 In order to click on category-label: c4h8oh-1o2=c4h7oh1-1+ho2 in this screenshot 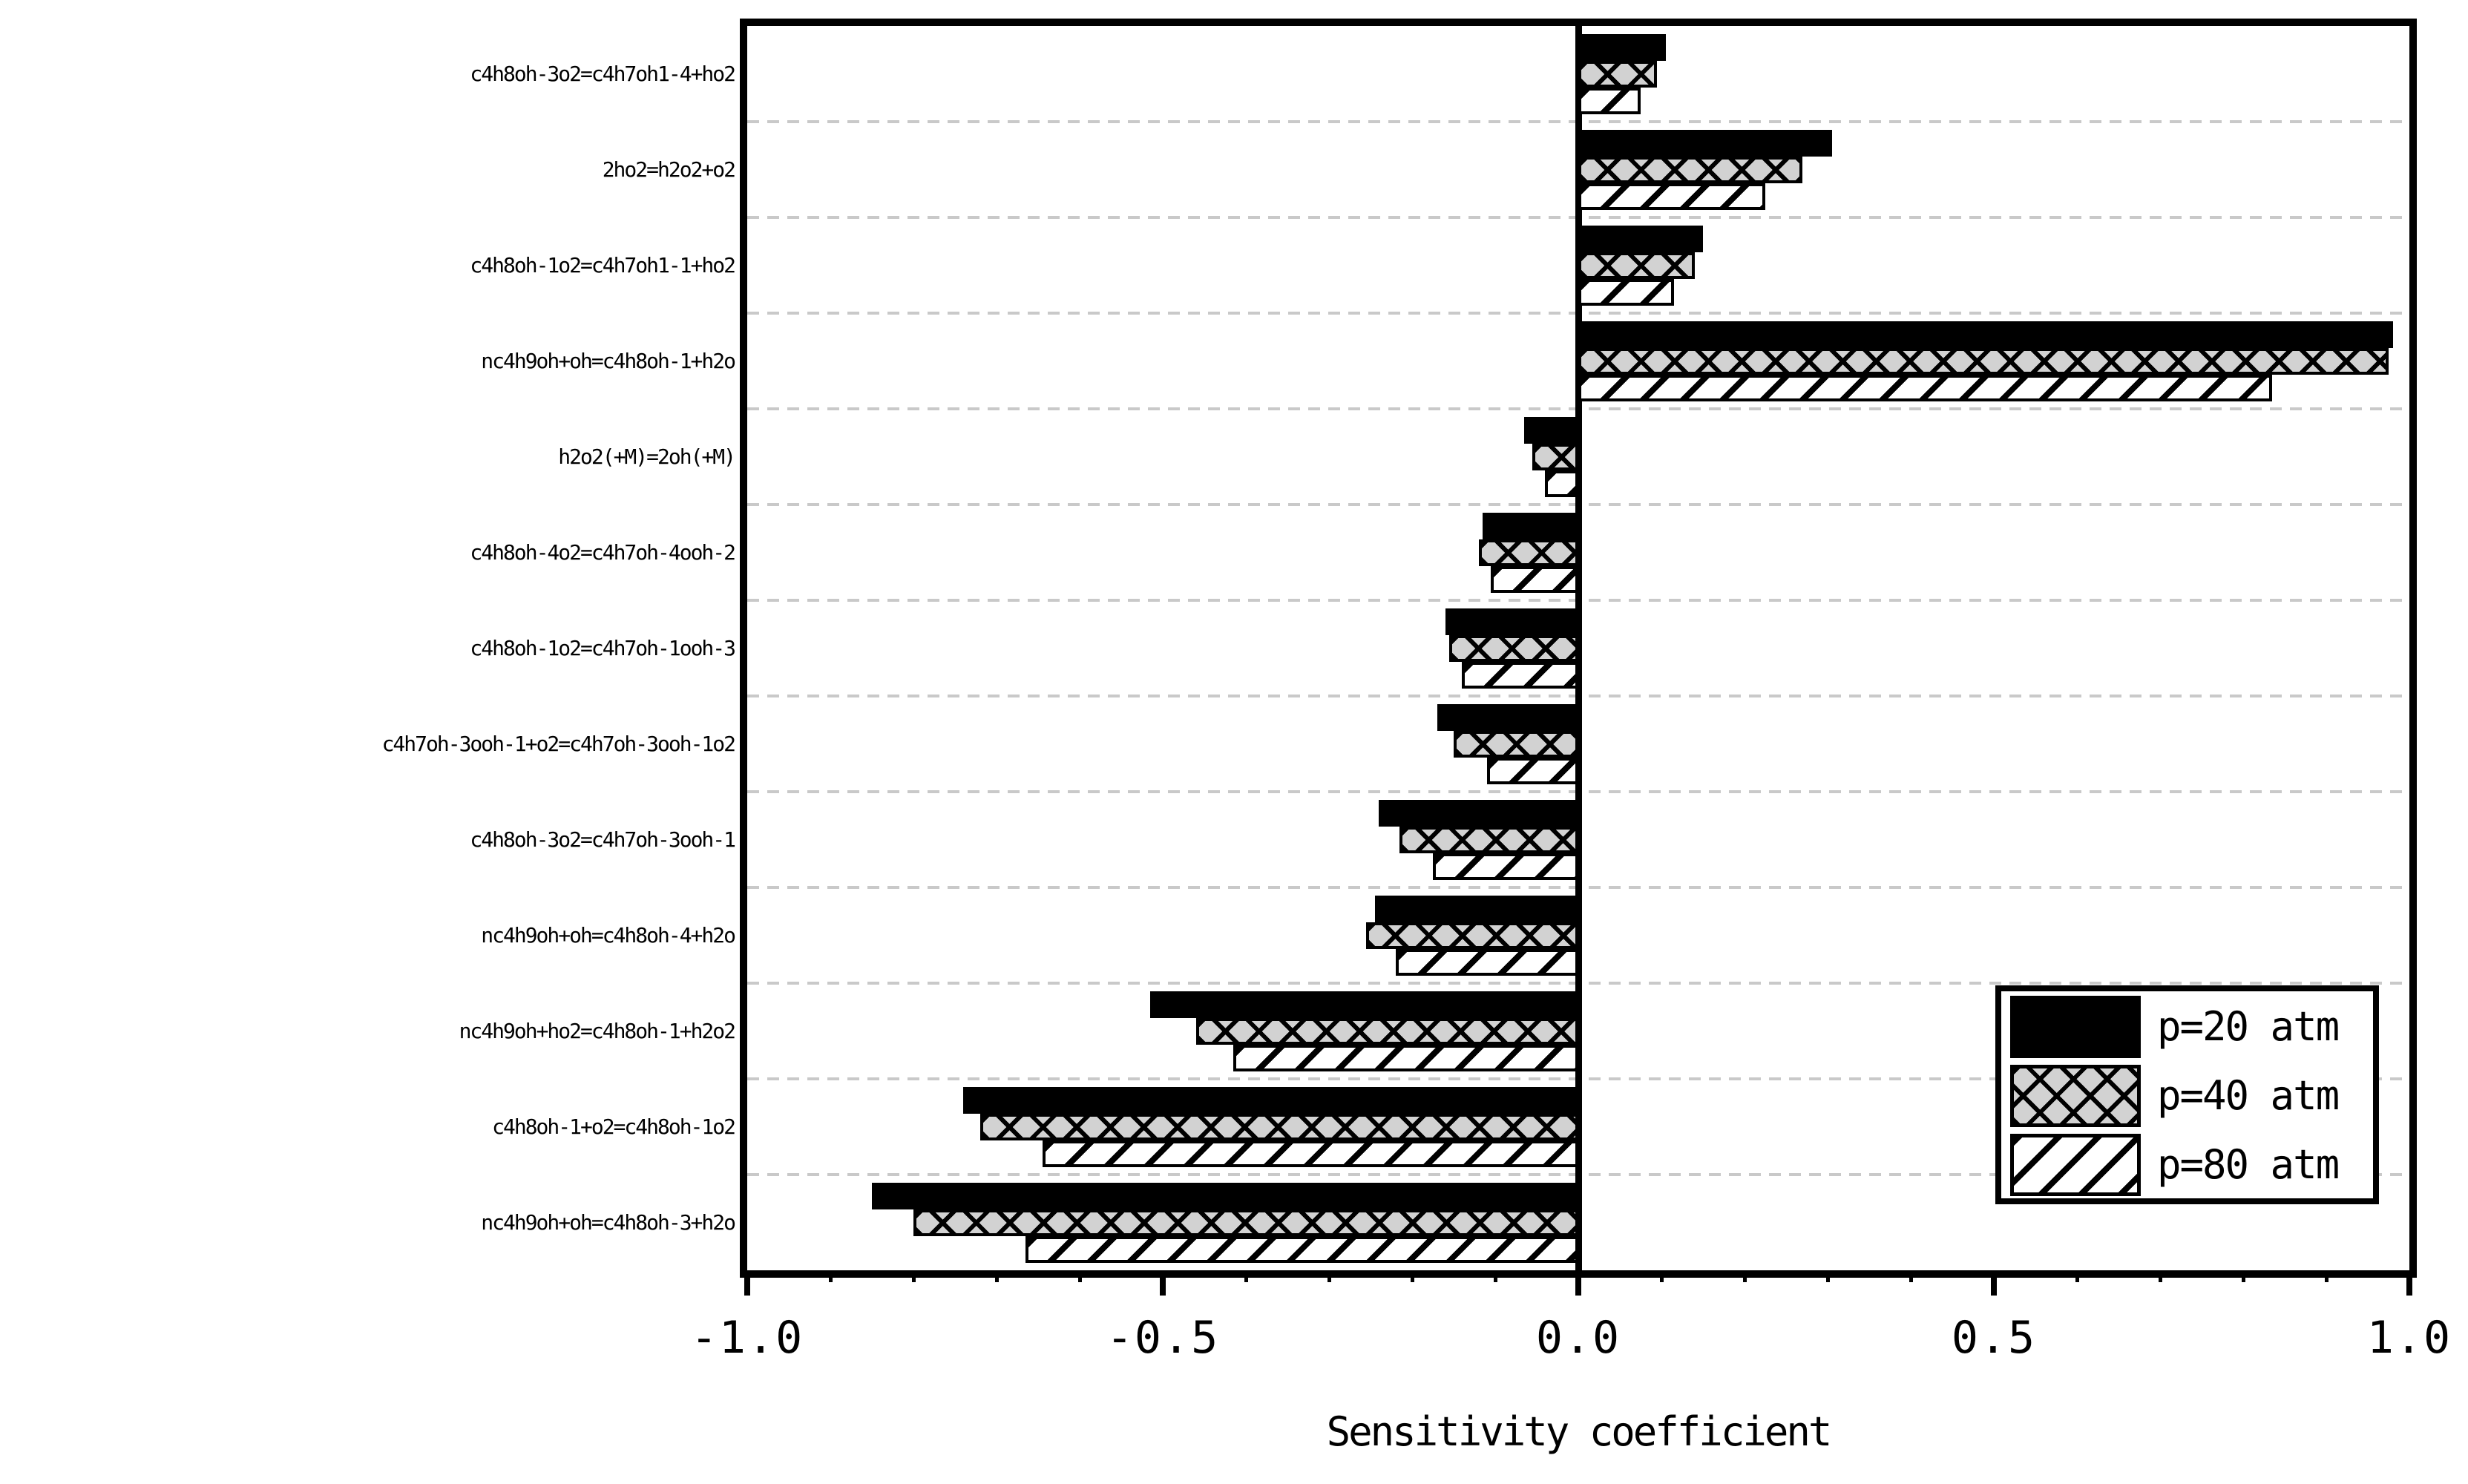, I will do `click(603, 265)`.